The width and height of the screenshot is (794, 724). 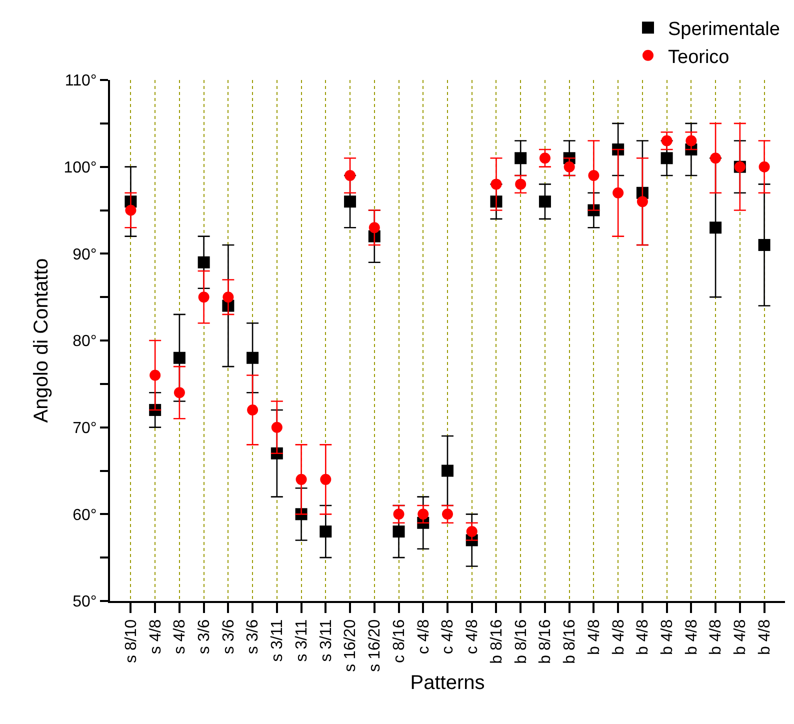 I want to click on x-tick-label: c 8/16, so click(x=399, y=641).